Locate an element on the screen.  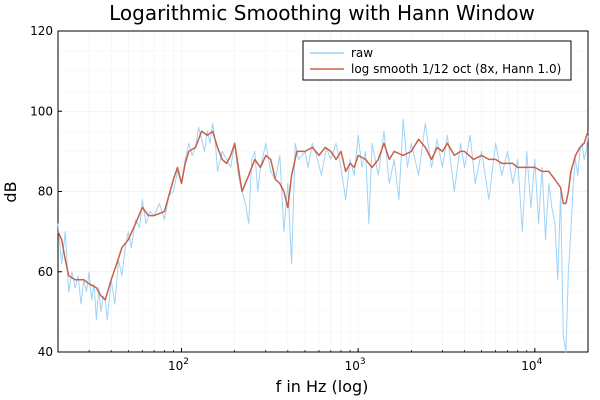
y-tick-label: 80 is located at coordinates (45, 192).